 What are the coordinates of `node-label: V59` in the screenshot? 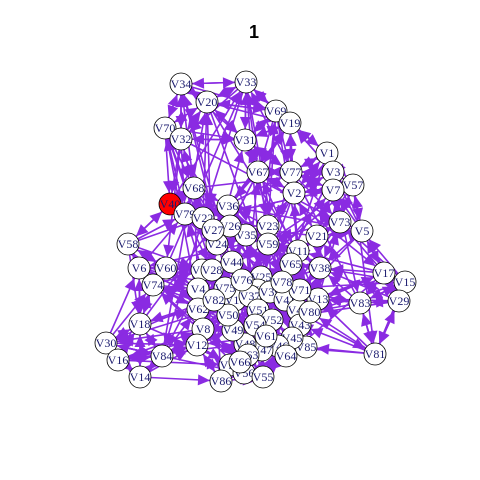 It's located at (268, 244).